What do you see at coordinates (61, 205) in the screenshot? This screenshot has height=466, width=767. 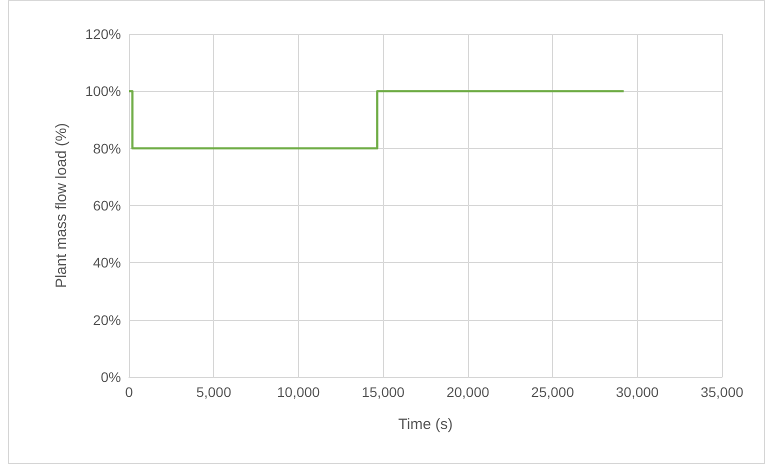 I see `y-axis-title: Plant mass flow load (%)` at bounding box center [61, 205].